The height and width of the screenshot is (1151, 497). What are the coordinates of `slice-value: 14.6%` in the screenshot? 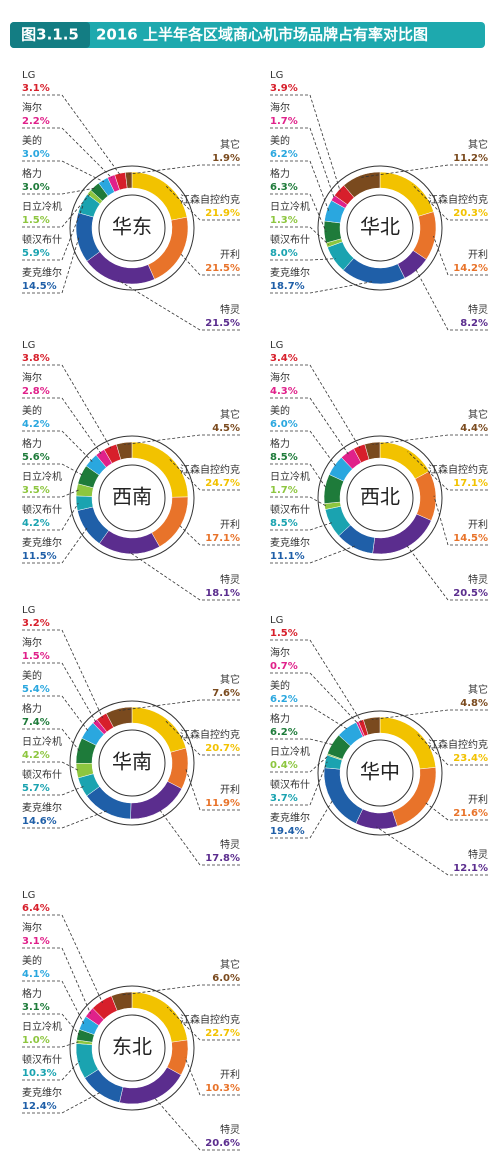 It's located at (39, 821).